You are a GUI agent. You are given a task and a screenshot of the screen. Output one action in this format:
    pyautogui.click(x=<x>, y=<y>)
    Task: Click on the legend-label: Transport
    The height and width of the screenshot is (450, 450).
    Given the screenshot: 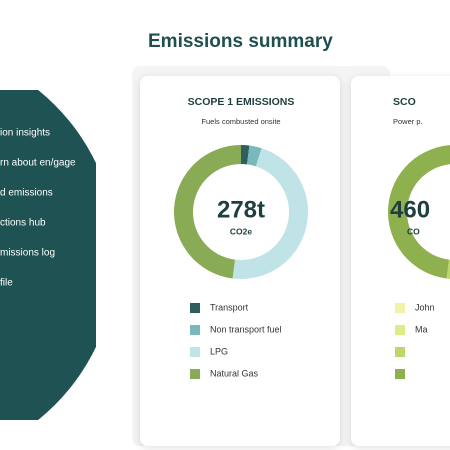 What is the action you would take?
    pyautogui.click(x=229, y=307)
    